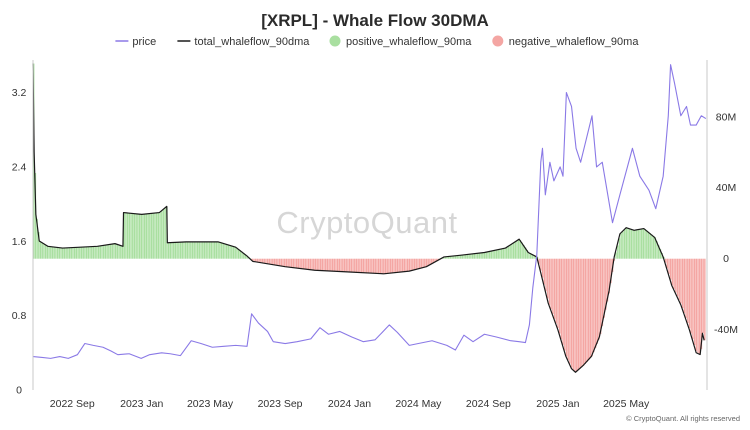  Describe the element at coordinates (683, 418) in the screenshot. I see `copyright-footer: © CryptoQuant. All rights reserved` at that location.